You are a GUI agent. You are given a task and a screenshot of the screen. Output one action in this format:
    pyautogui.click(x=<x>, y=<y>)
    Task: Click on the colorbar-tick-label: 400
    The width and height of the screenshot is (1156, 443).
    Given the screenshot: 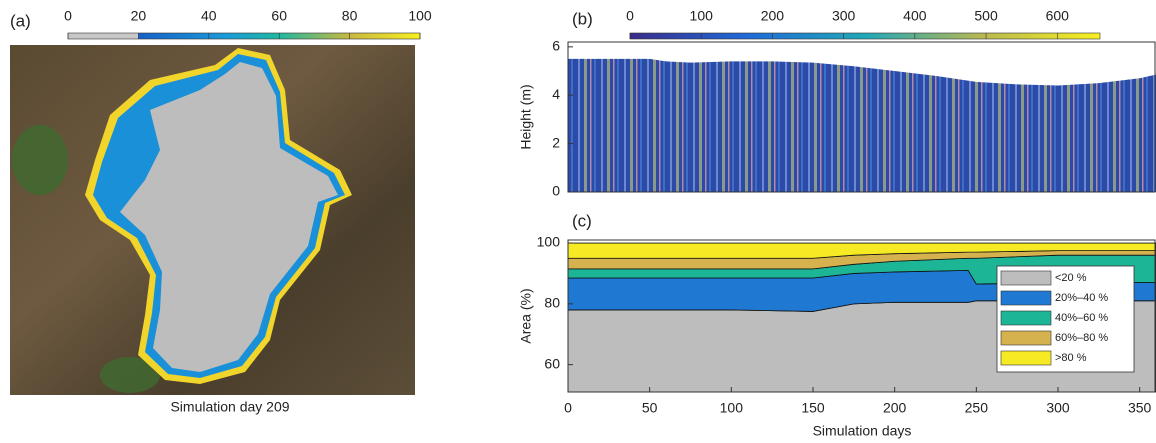 What is the action you would take?
    pyautogui.click(x=915, y=16)
    